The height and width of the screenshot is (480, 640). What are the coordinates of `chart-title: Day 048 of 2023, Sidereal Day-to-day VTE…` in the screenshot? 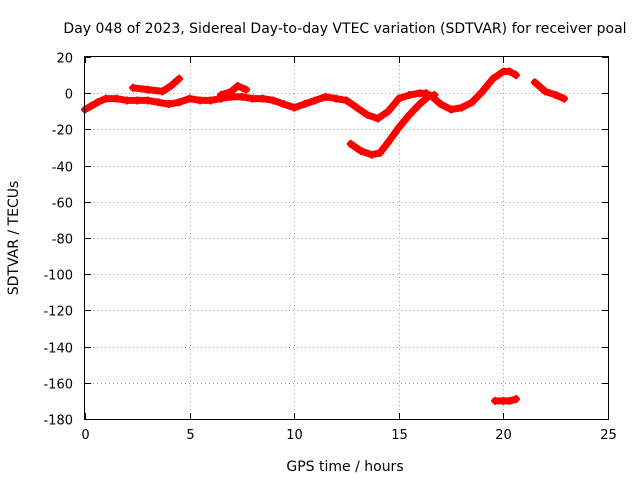 It's located at (344, 29).